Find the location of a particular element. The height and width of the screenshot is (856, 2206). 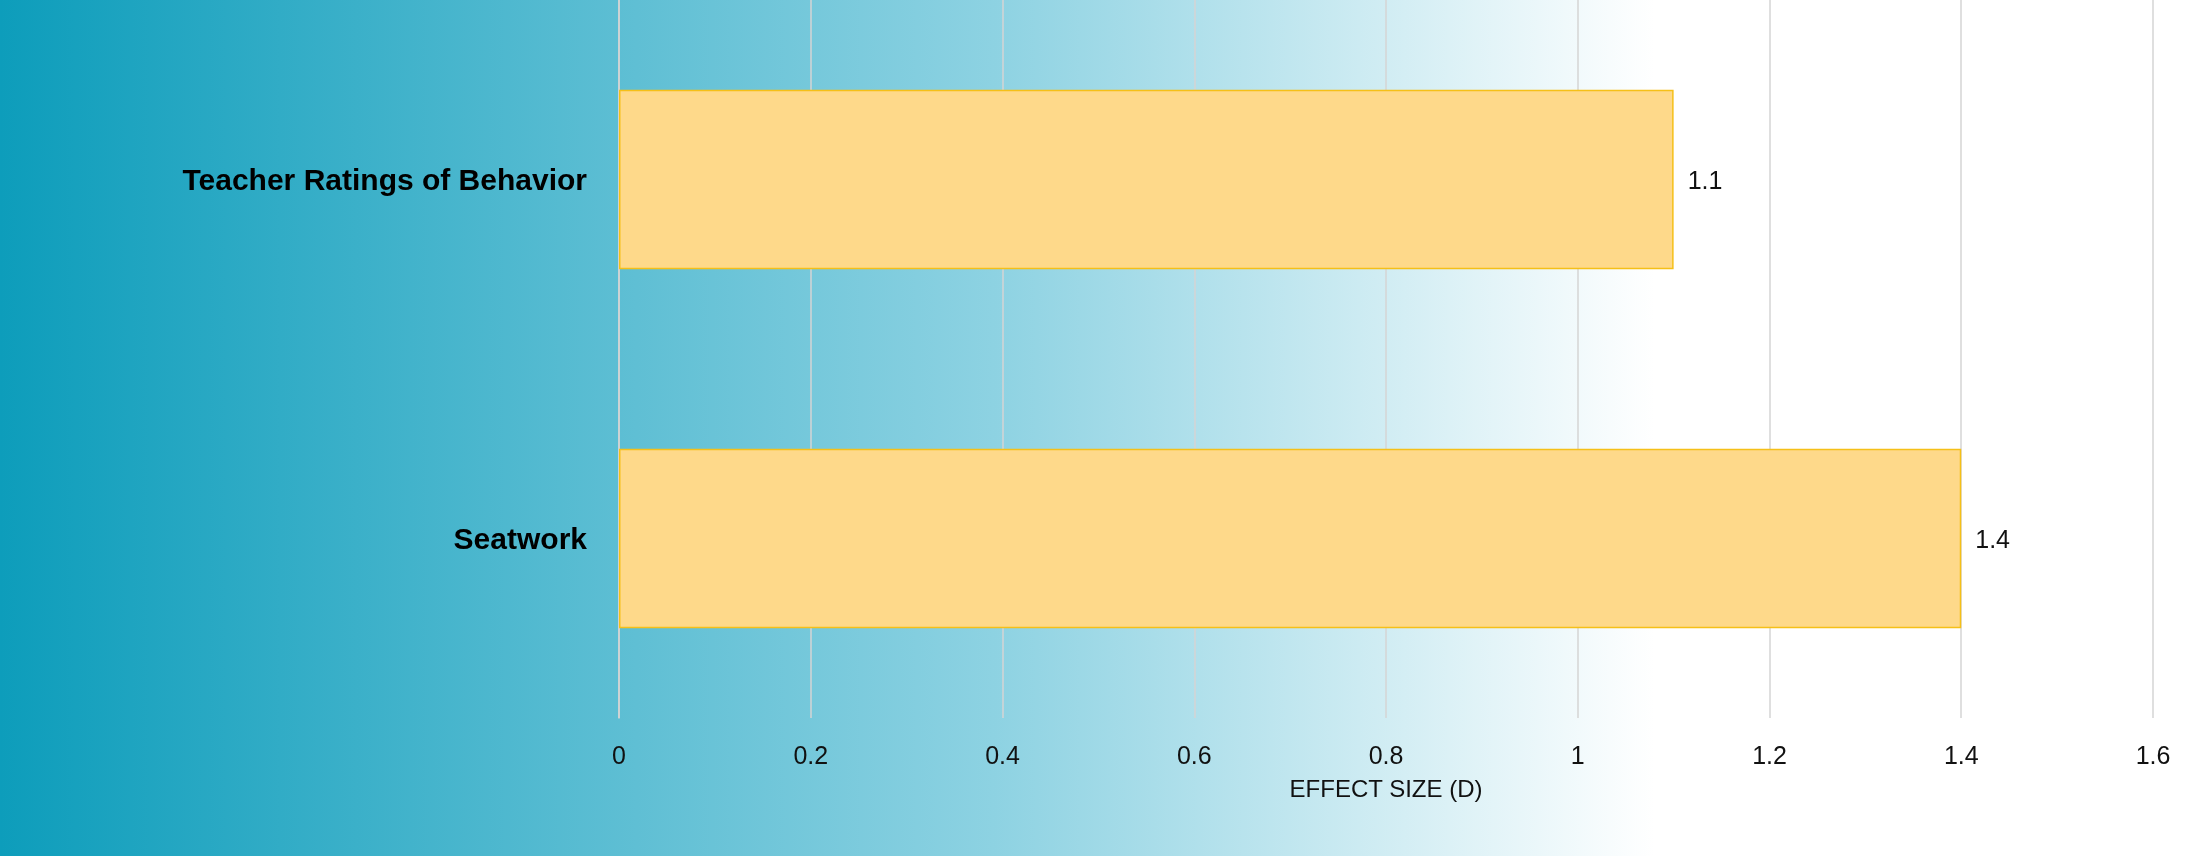

x-tick-label: 0.6 is located at coordinates (1194, 754).